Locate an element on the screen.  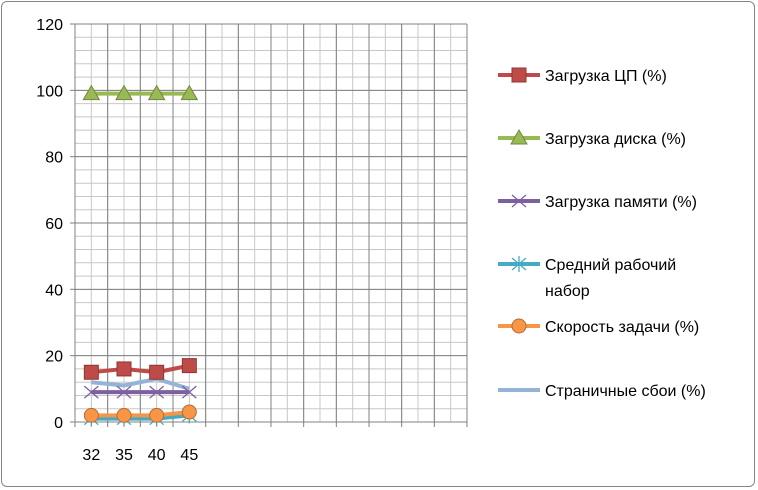
x-tick-label: 35 is located at coordinates (124, 455).